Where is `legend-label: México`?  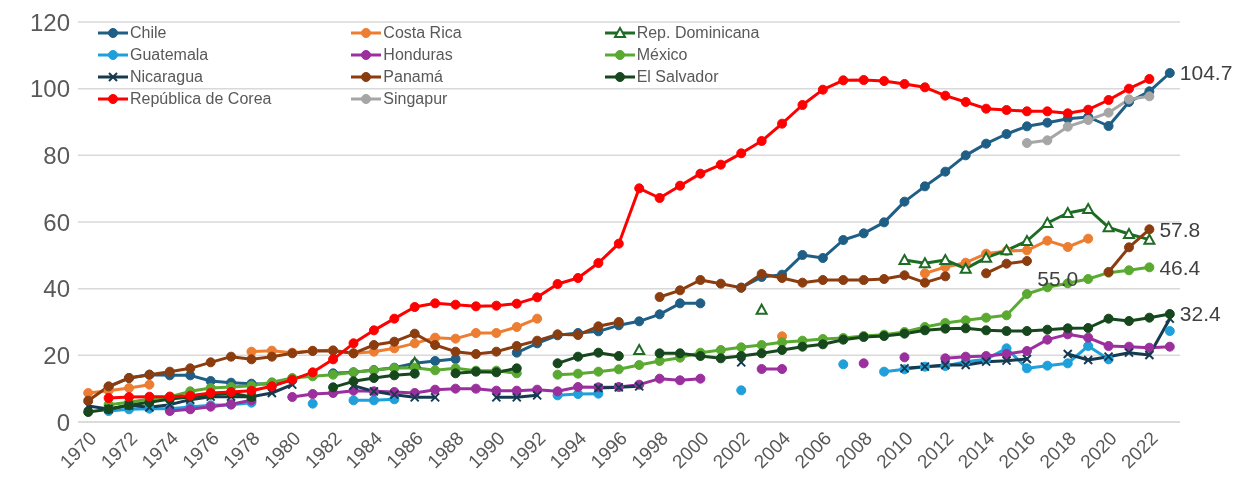
legend-label: México is located at coordinates (662, 55).